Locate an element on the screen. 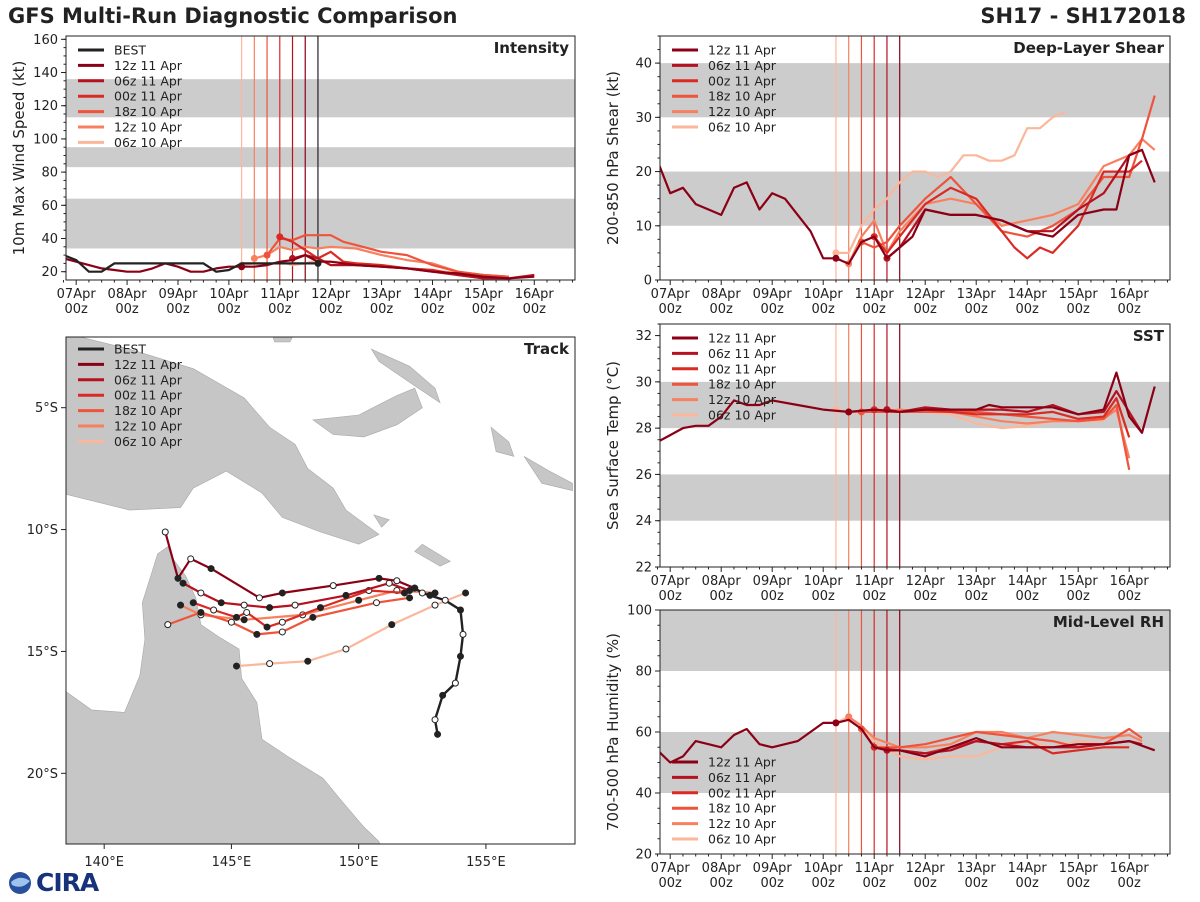 The height and width of the screenshot is (902, 1200). y-tick-label: 30 is located at coordinates (643, 382).